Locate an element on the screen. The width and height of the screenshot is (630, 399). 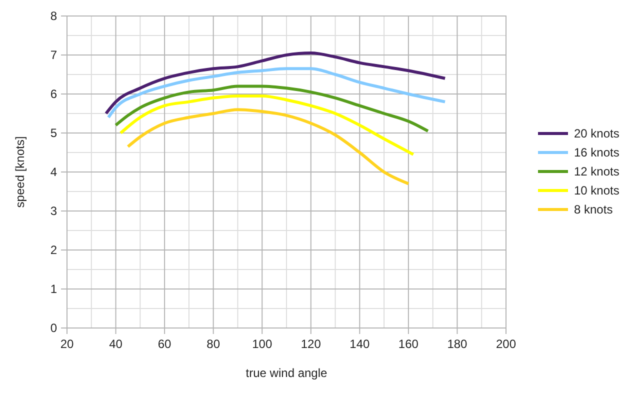
x-axis-title: true wind angle is located at coordinates (287, 373).